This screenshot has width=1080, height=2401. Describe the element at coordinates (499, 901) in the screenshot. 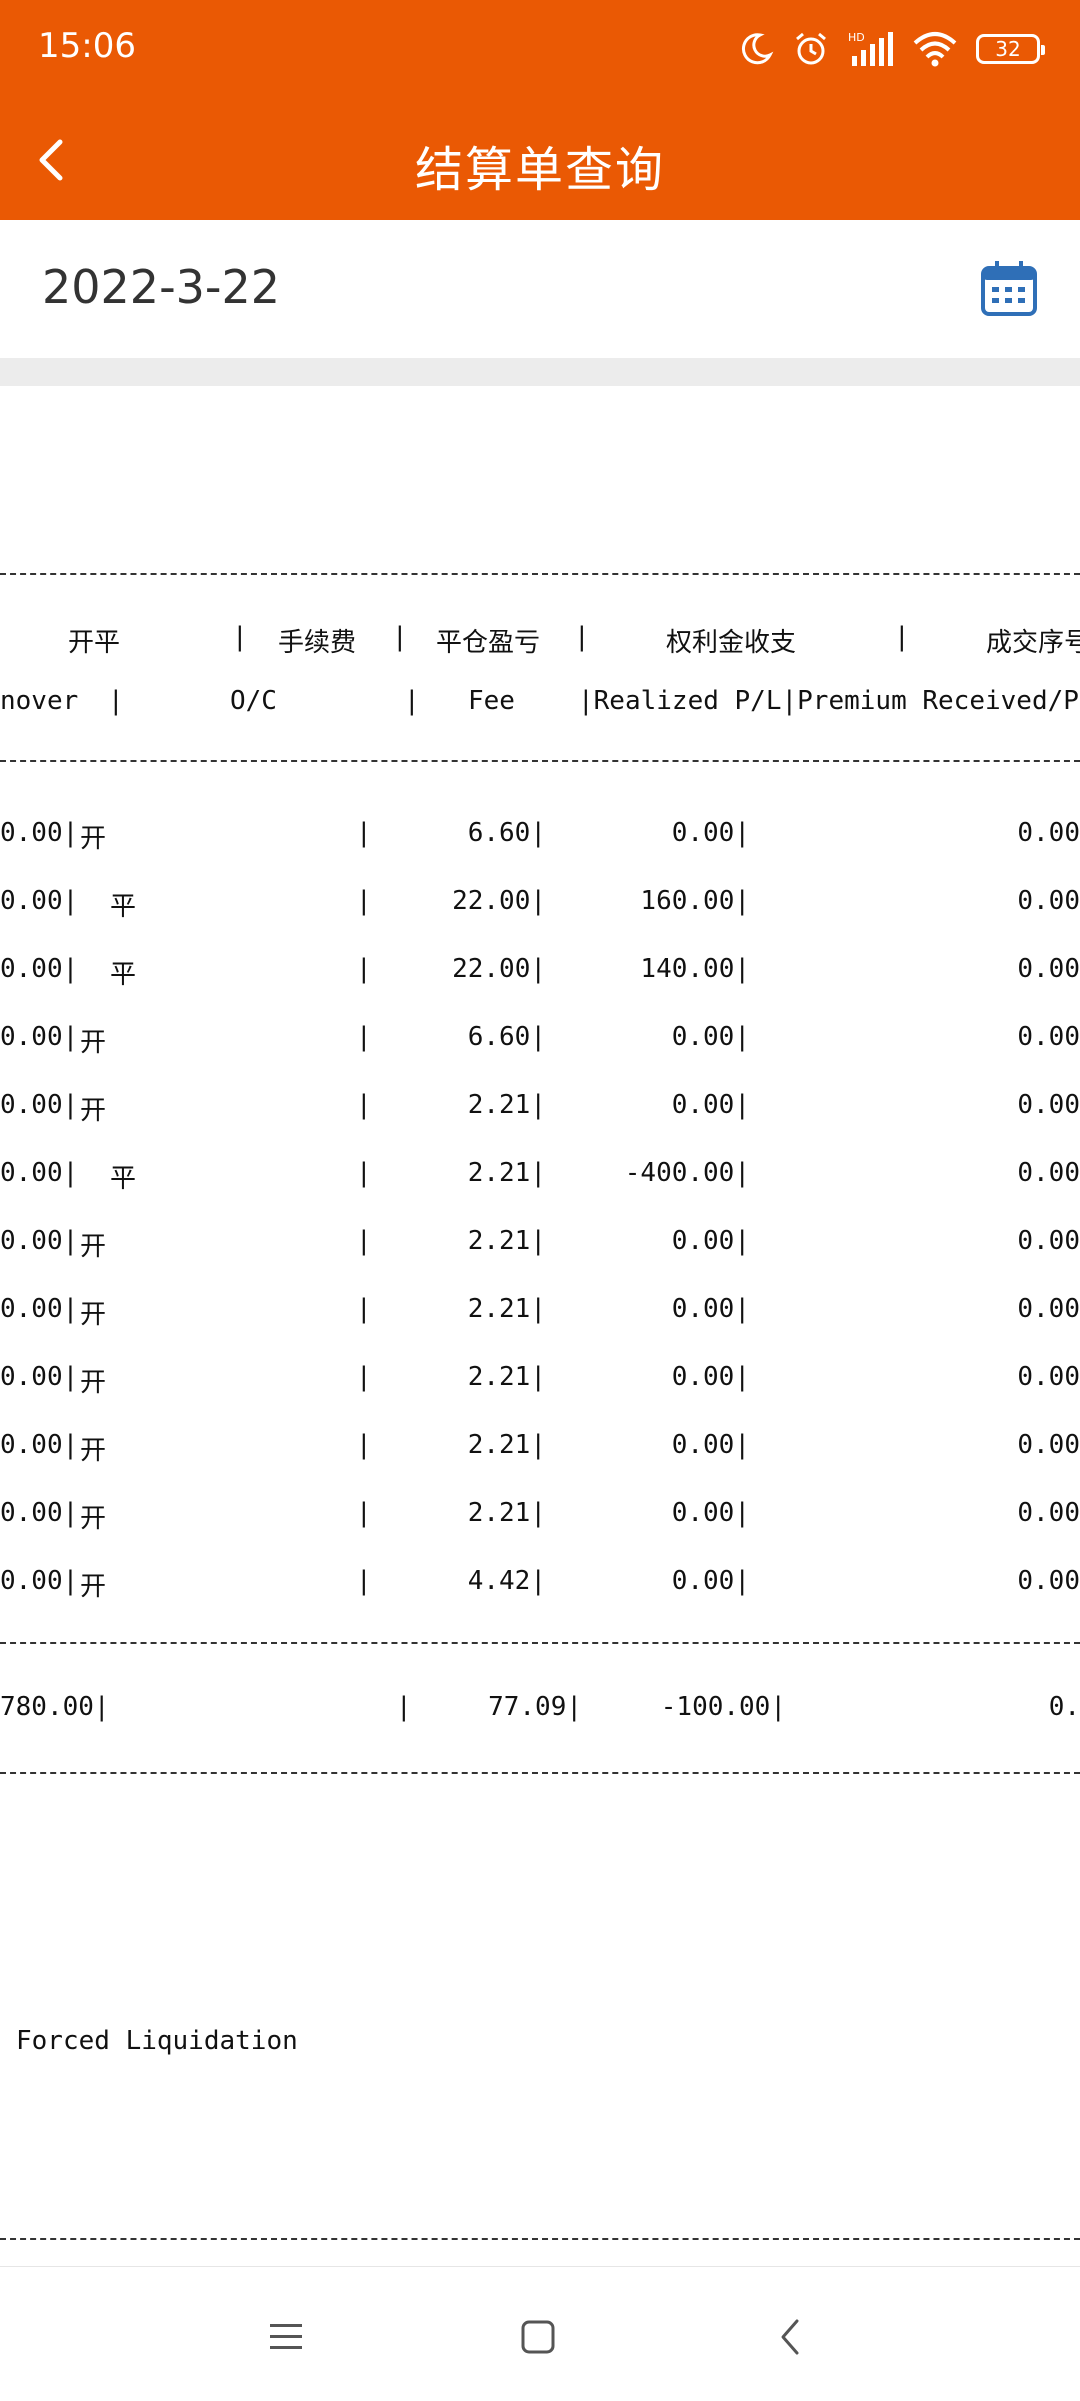

I see `row-fee: 22.00|` at that location.